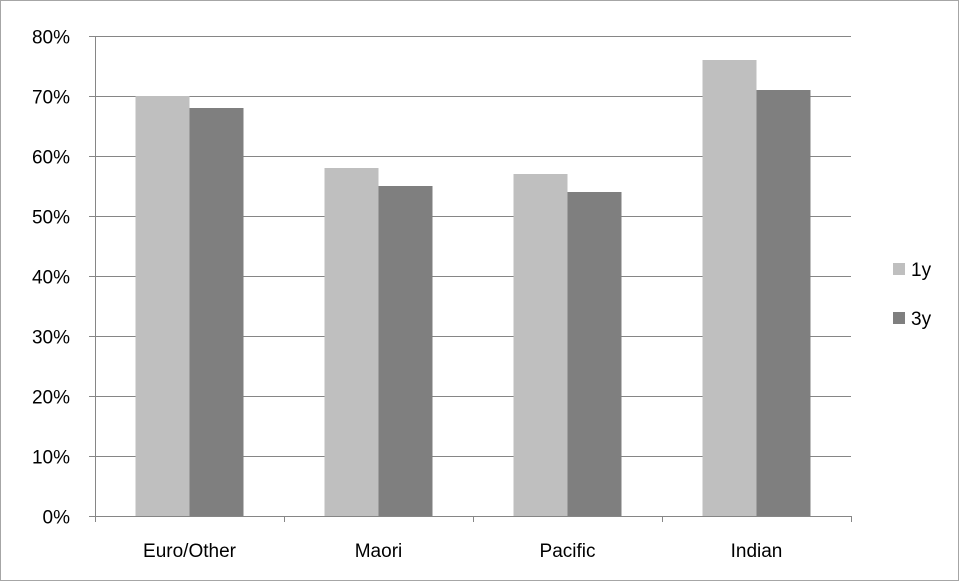 Image resolution: width=959 pixels, height=581 pixels. I want to click on y-tick-label: 10%, so click(51, 458).